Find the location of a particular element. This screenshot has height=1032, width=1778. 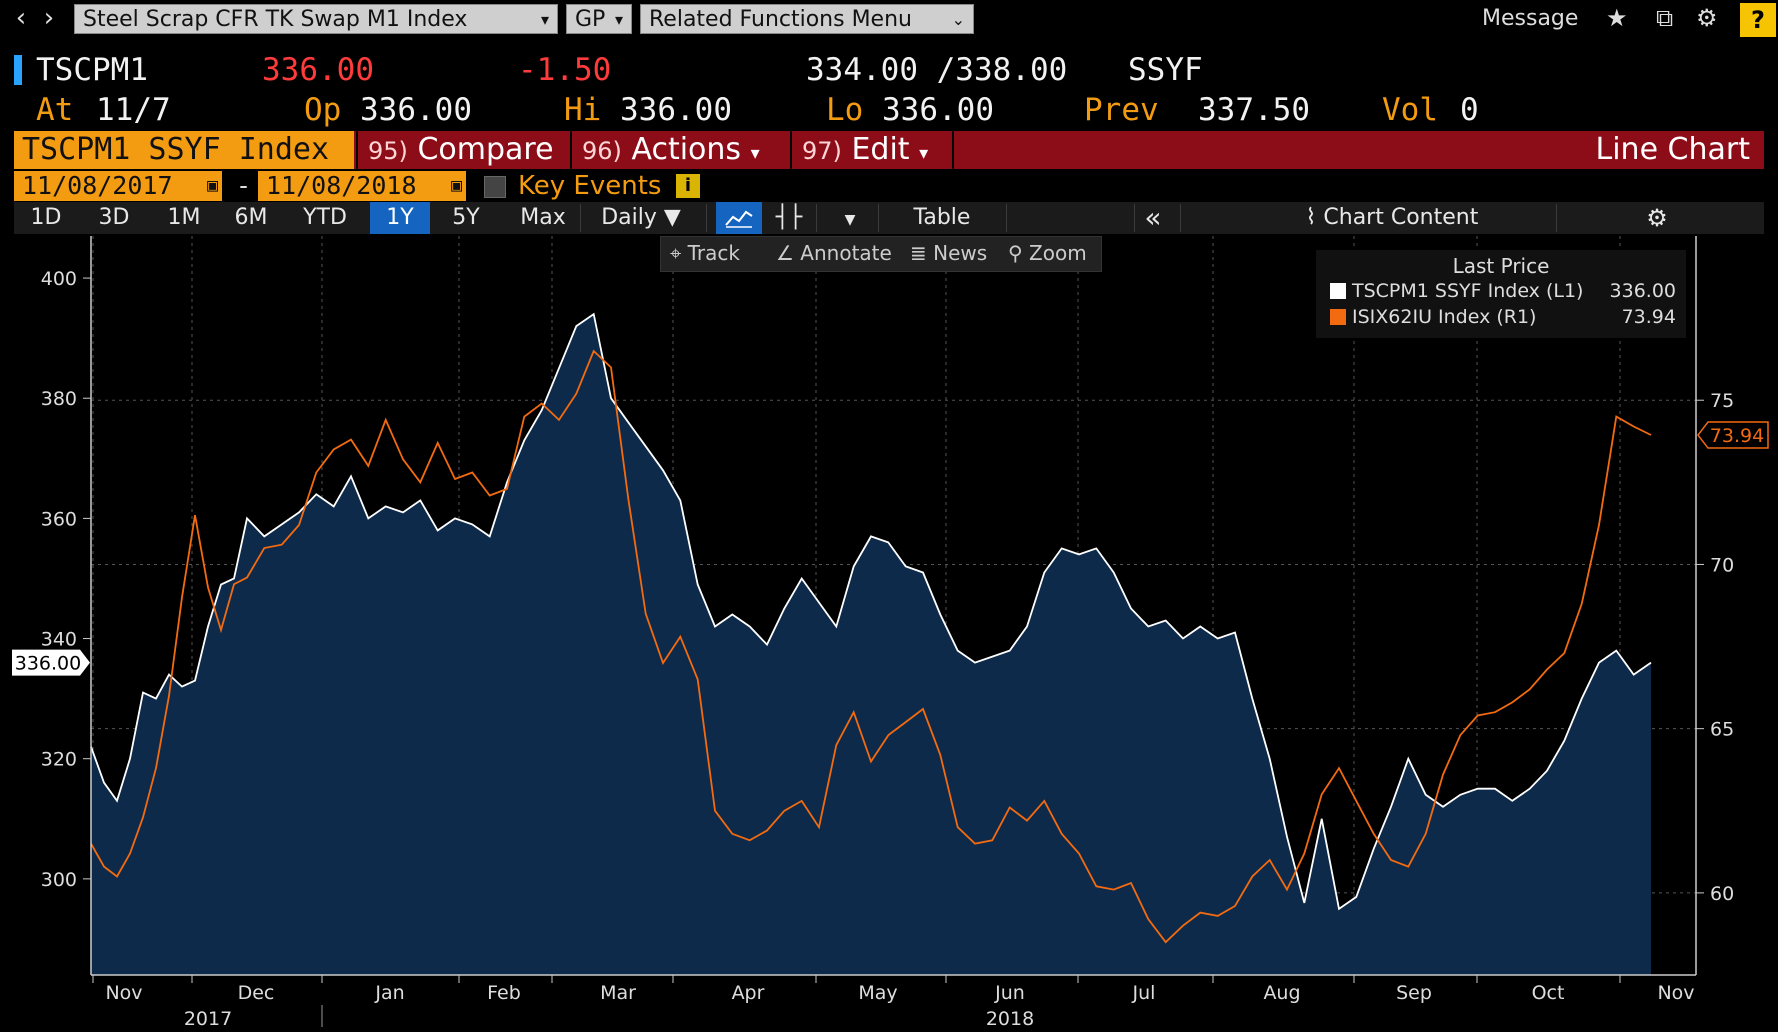

source-dropdown-label: GP is located at coordinates (590, 19).